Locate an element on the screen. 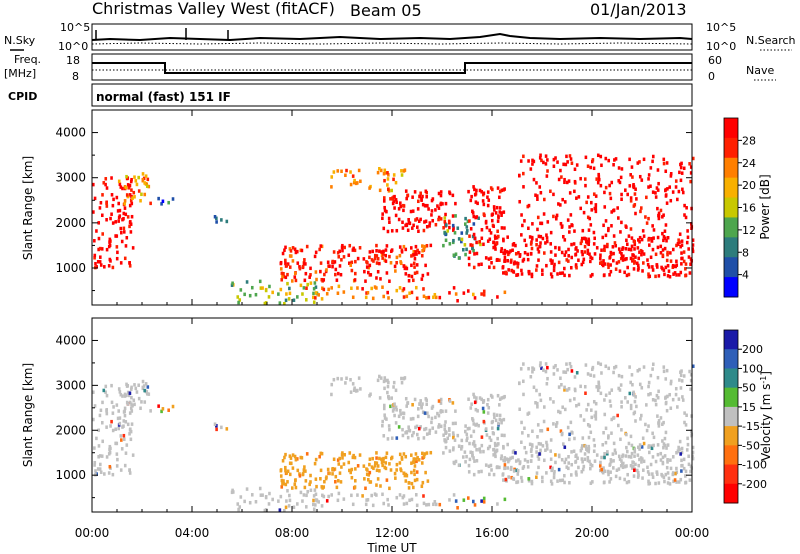  colorbar-tick-label: 20 is located at coordinates (749, 185).